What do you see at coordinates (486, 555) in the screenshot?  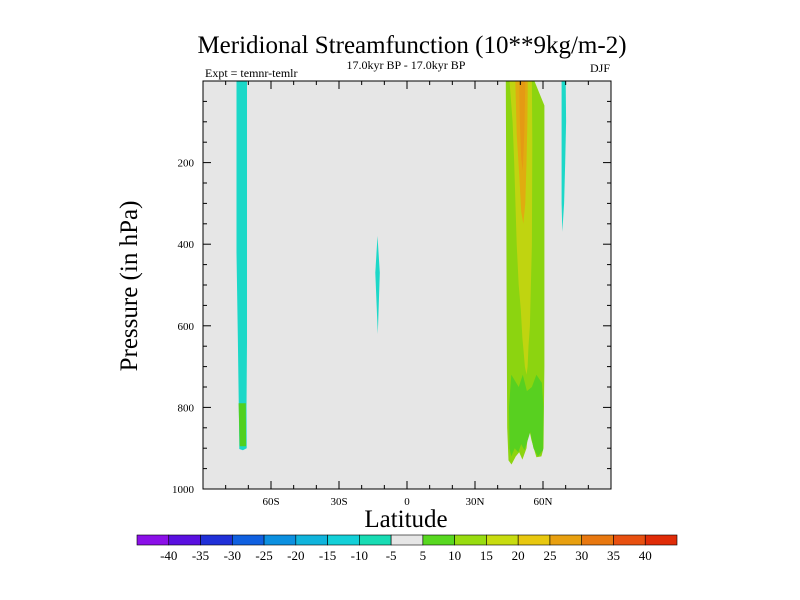 I see `colorbar-label: 15` at bounding box center [486, 555].